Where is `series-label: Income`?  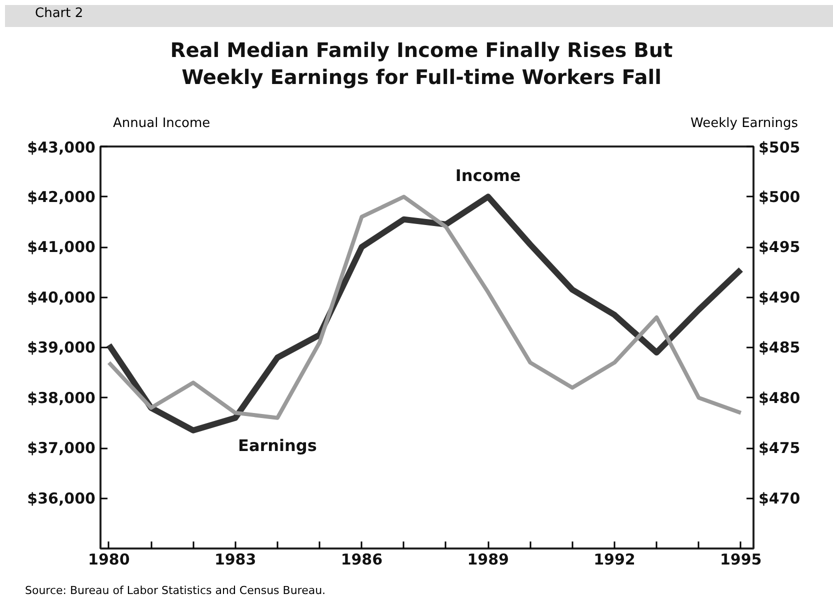 series-label: Income is located at coordinates (488, 175).